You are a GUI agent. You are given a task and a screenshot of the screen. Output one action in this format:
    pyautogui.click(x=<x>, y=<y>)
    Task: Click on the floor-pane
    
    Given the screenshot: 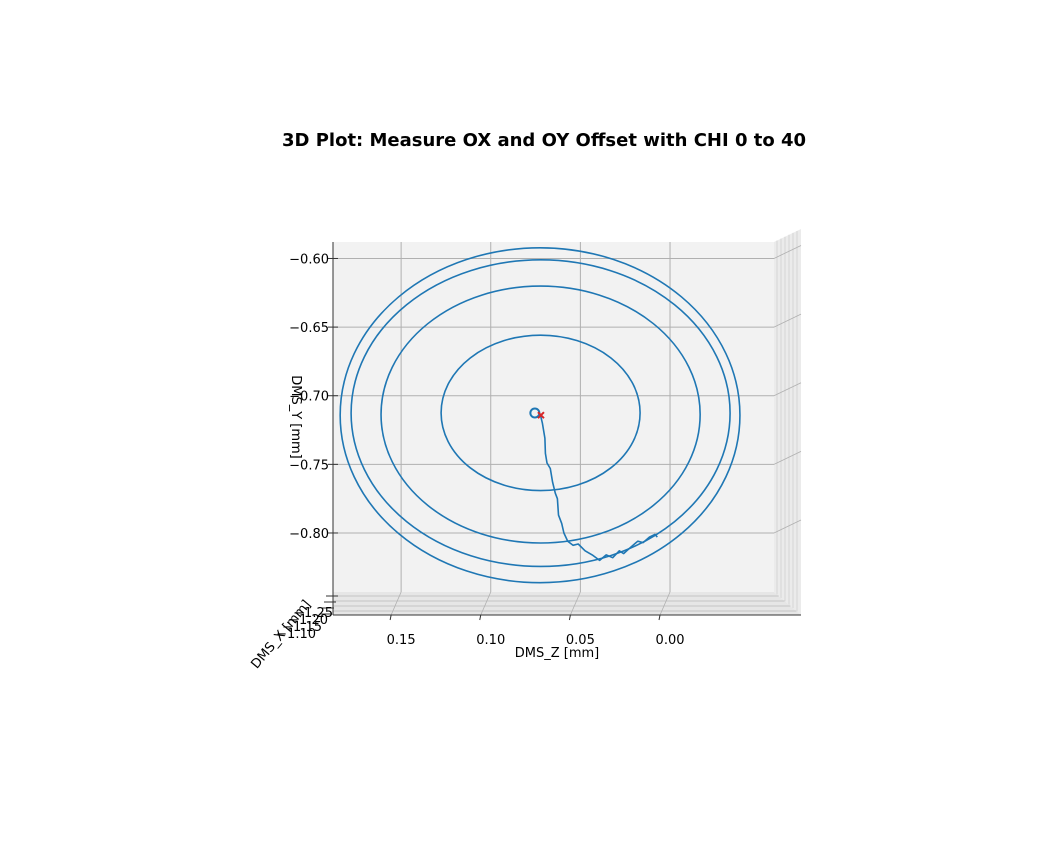 What is the action you would take?
    pyautogui.click(x=567, y=603)
    